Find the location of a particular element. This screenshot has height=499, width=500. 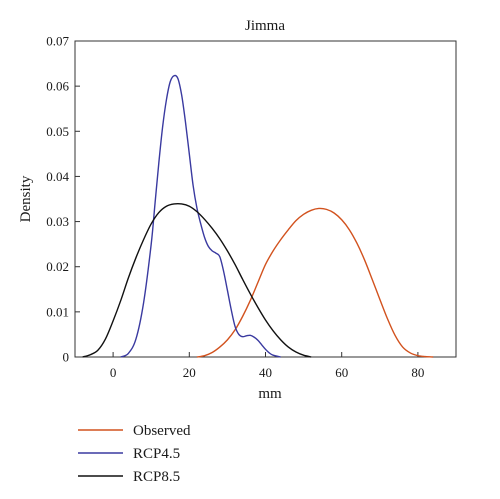

x-axis-label: mm is located at coordinates (270, 394).